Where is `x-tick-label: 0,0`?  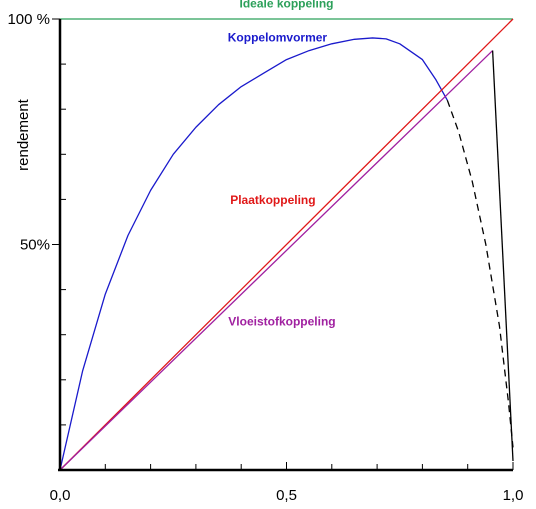
x-tick-label: 0,0 is located at coordinates (60, 495).